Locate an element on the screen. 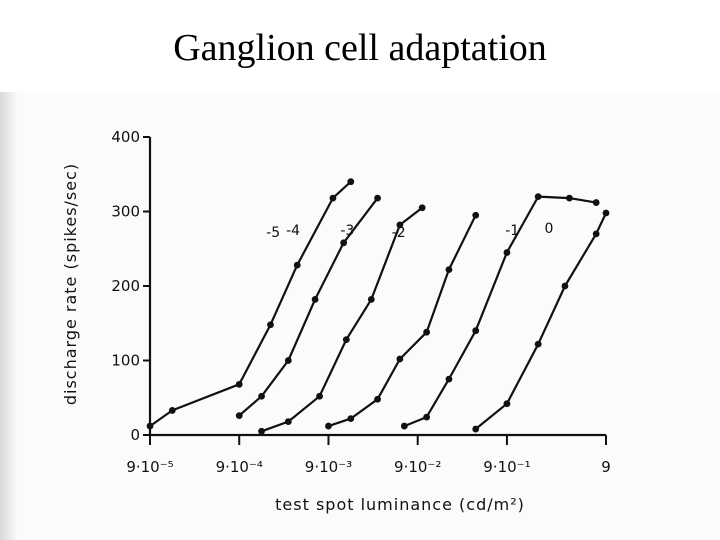 The image size is (720, 540). series--1: -1 is located at coordinates (500, 311).